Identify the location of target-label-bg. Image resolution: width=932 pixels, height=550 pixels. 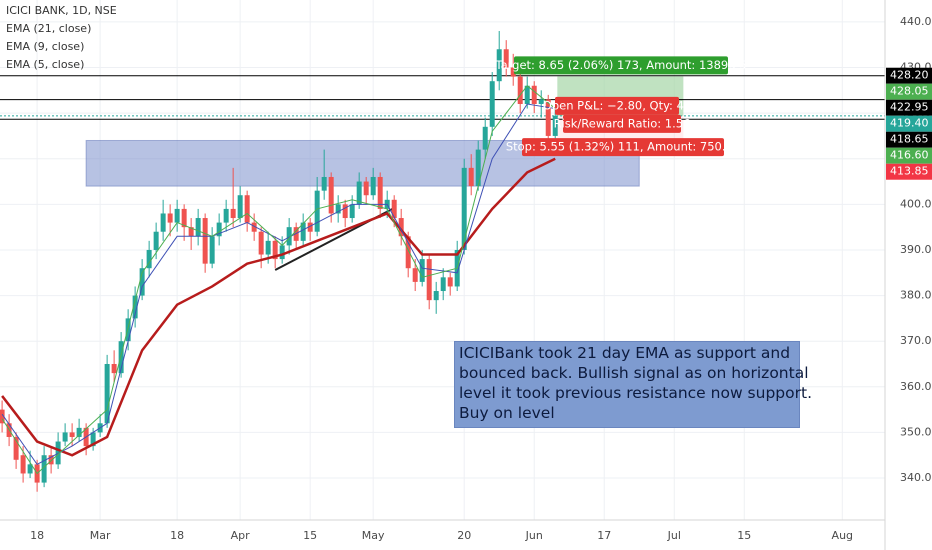
(621, 65).